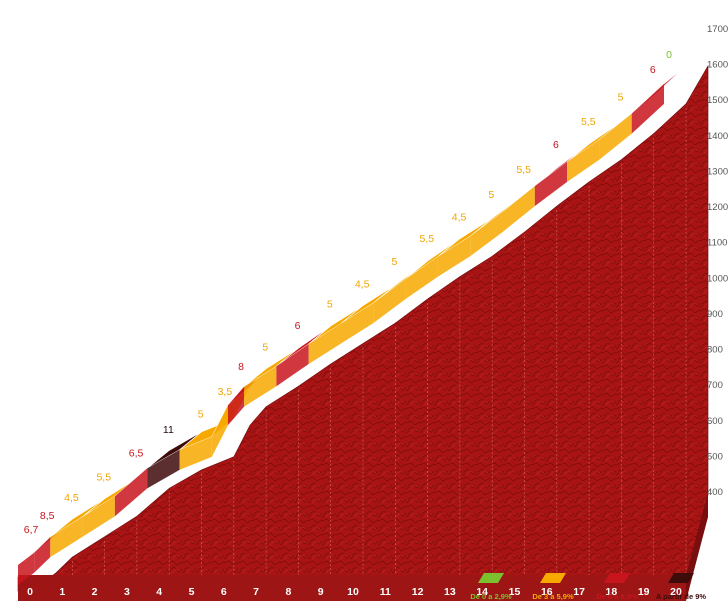  Describe the element at coordinates (321, 592) in the screenshot. I see `km-tick-label: 9` at that location.